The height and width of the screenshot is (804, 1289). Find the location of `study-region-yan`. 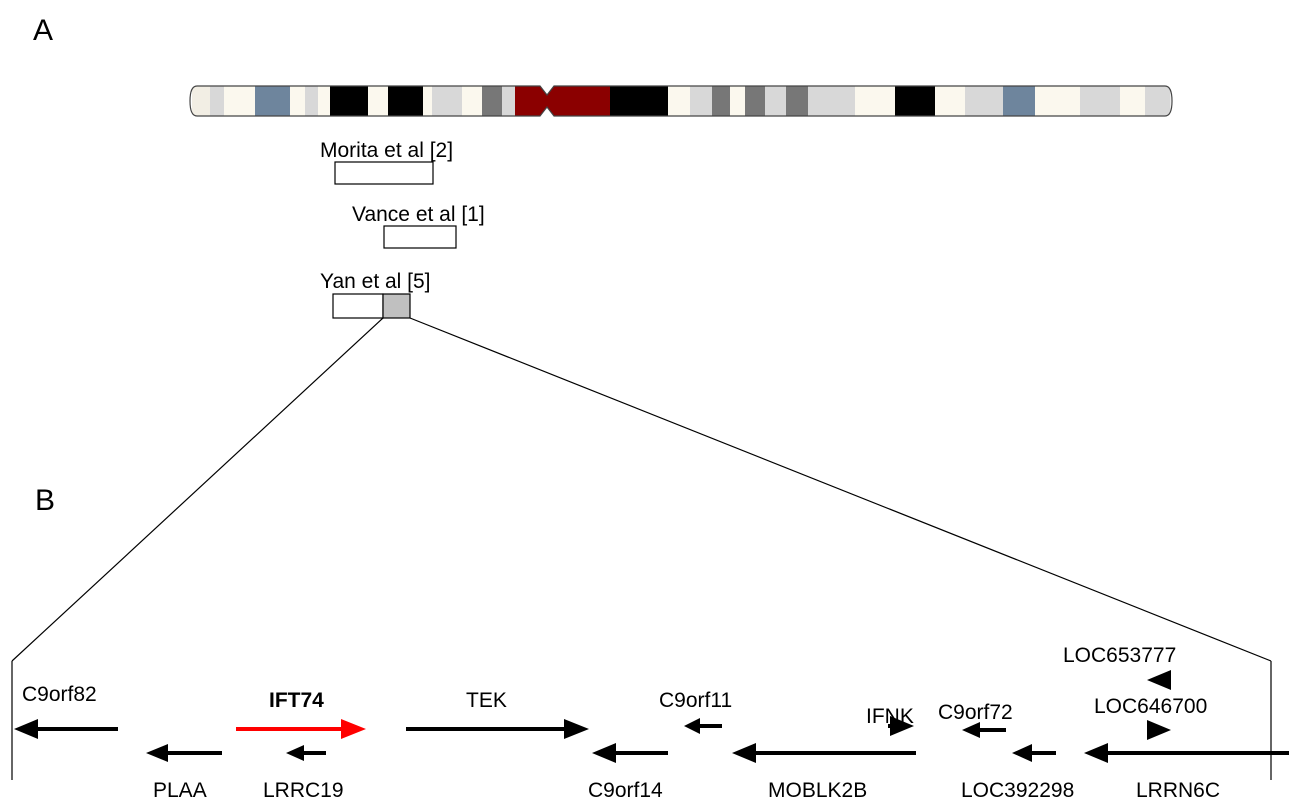

study-region-yan is located at coordinates (358, 306).